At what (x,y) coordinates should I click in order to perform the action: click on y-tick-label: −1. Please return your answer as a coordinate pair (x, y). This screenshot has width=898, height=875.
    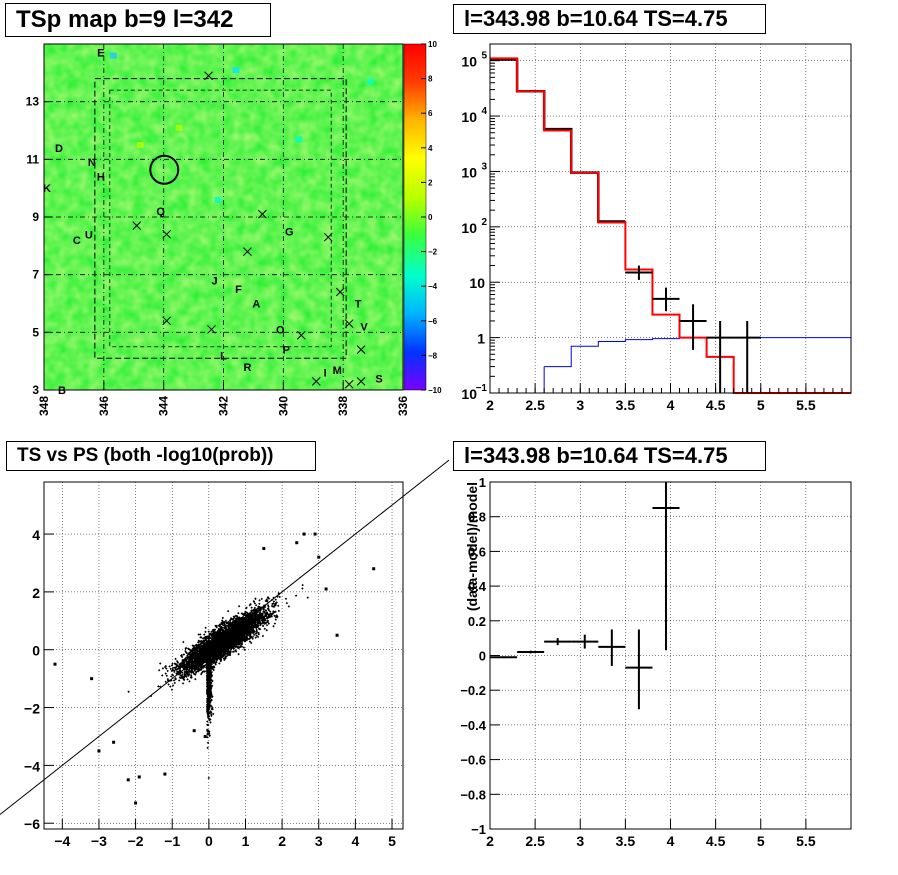
    Looking at the image, I should click on (478, 829).